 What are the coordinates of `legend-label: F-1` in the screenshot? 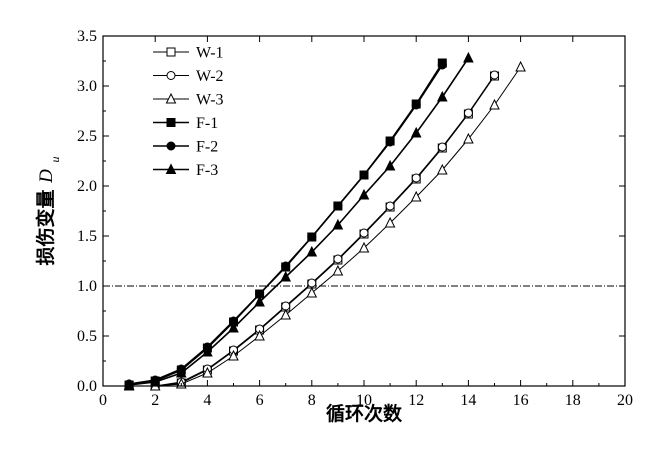 It's located at (207, 123).